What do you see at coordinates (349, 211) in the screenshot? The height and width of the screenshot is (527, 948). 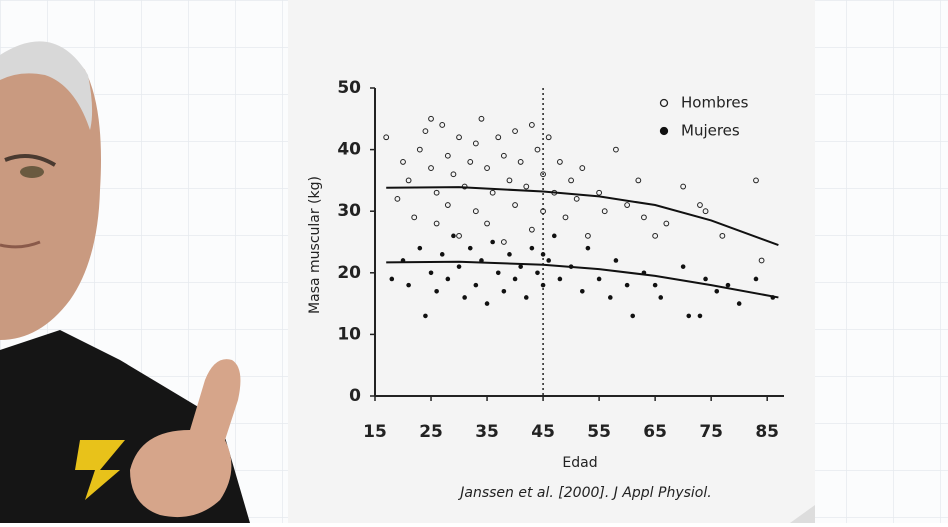 I see `y-tick-label: 30` at bounding box center [349, 211].